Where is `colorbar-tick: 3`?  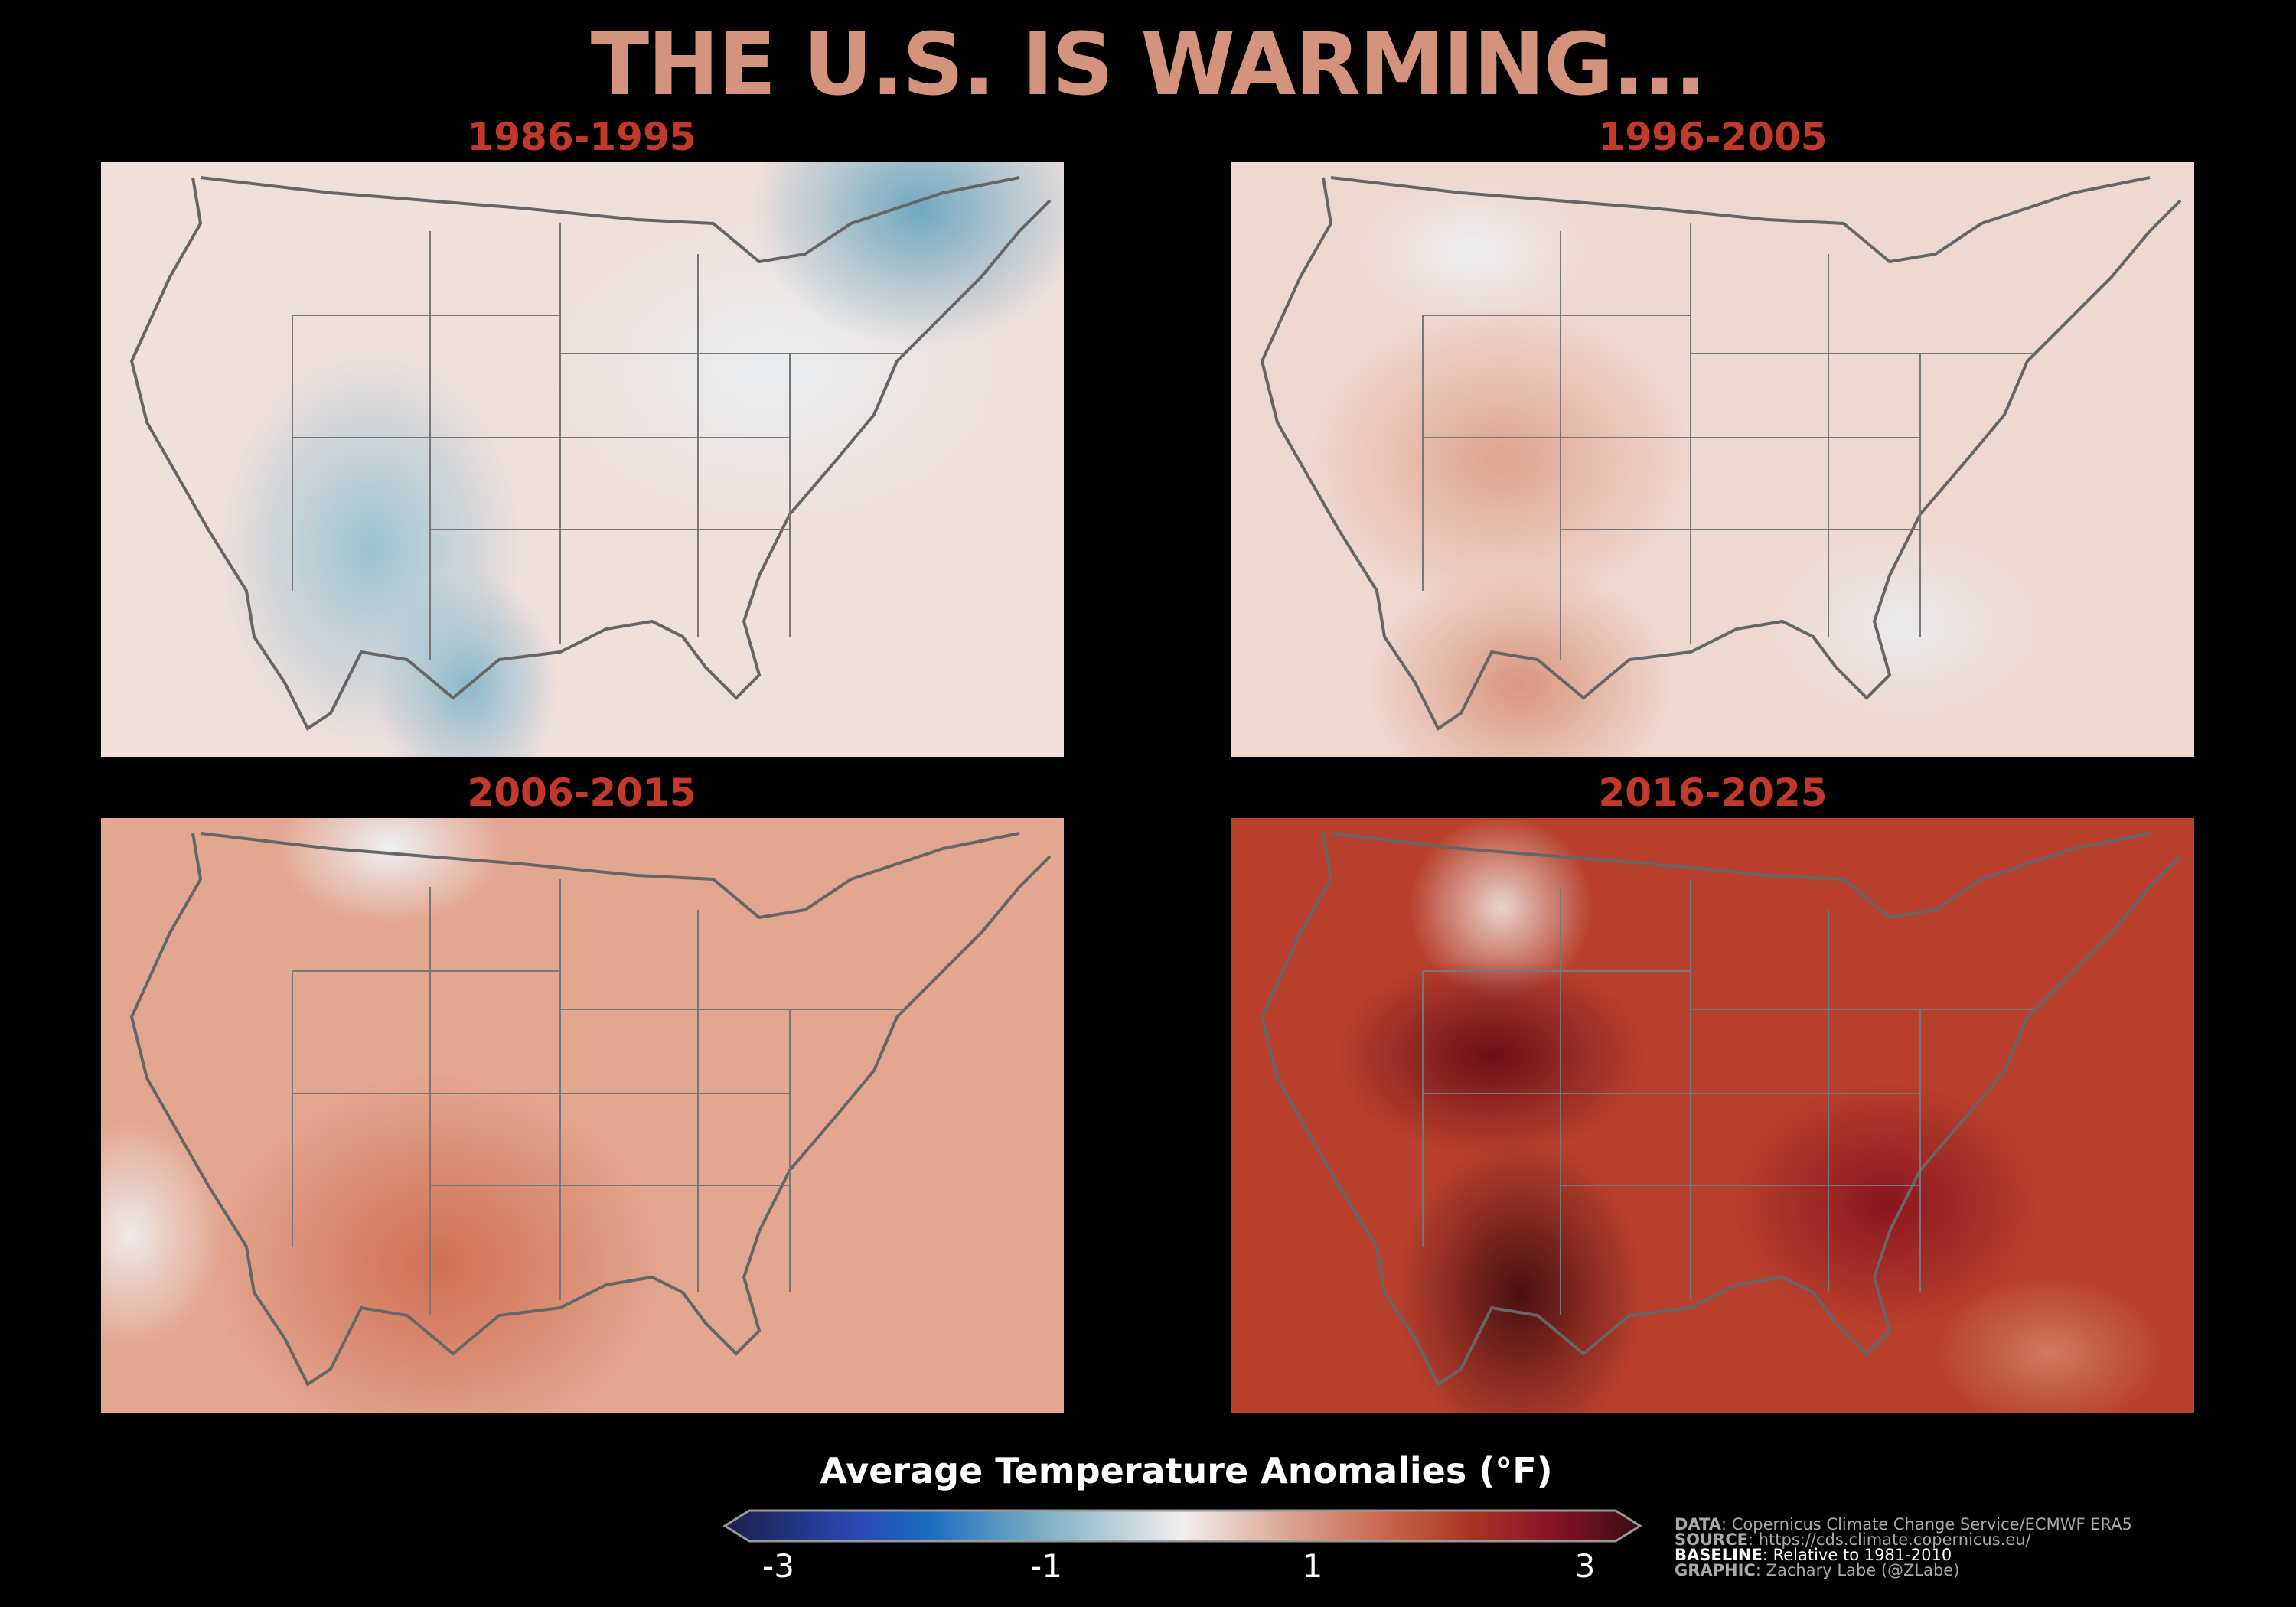 colorbar-tick: 3 is located at coordinates (1585, 1566).